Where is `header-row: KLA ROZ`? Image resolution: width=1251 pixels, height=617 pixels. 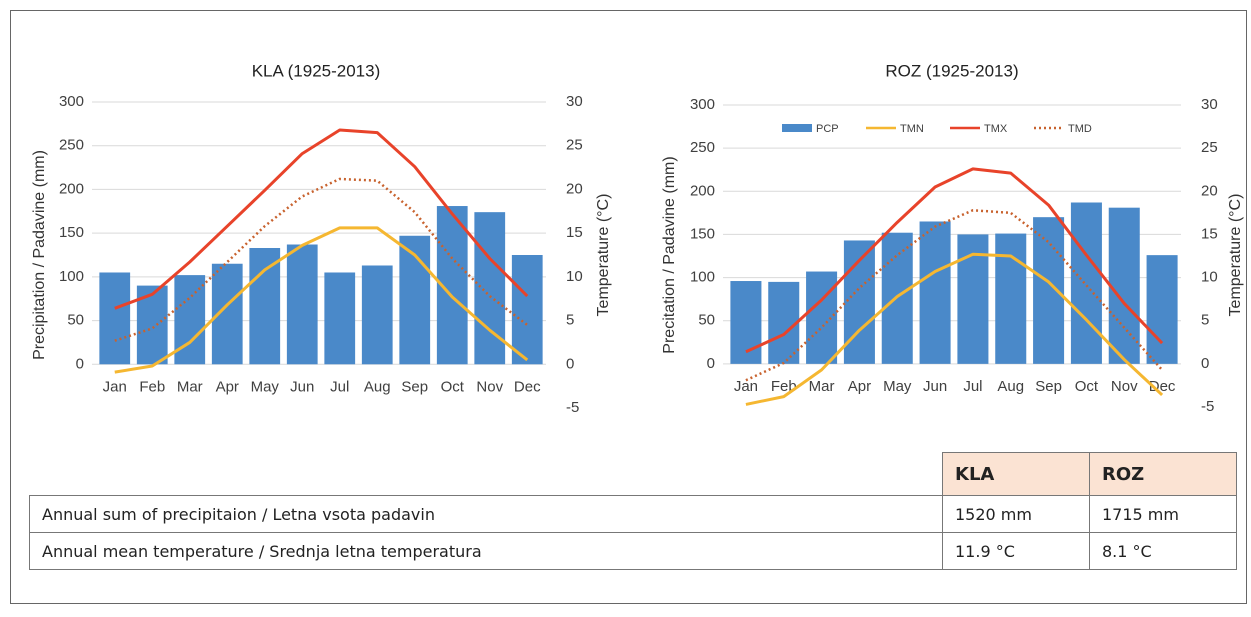 header-row: KLA ROZ is located at coordinates (633, 474).